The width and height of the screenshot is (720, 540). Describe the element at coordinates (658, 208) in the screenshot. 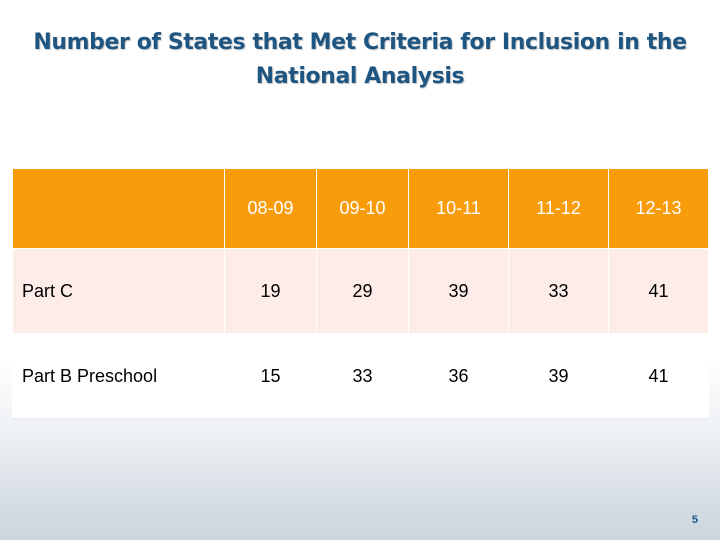

I see `column-header-12-13: 12-13` at that location.